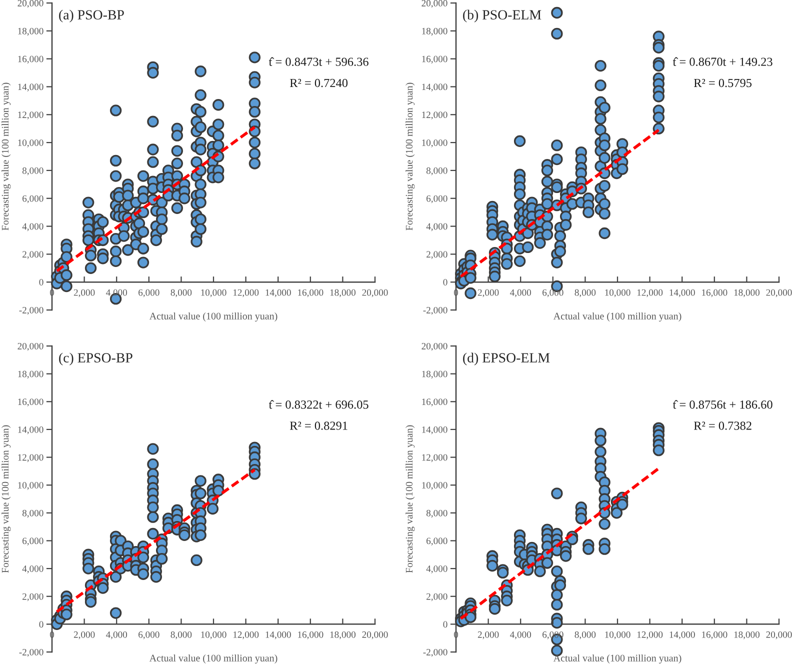 Image resolution: width=792 pixels, height=666 pixels. I want to click on chart-title: (b) PSO-ELM, so click(502, 16).